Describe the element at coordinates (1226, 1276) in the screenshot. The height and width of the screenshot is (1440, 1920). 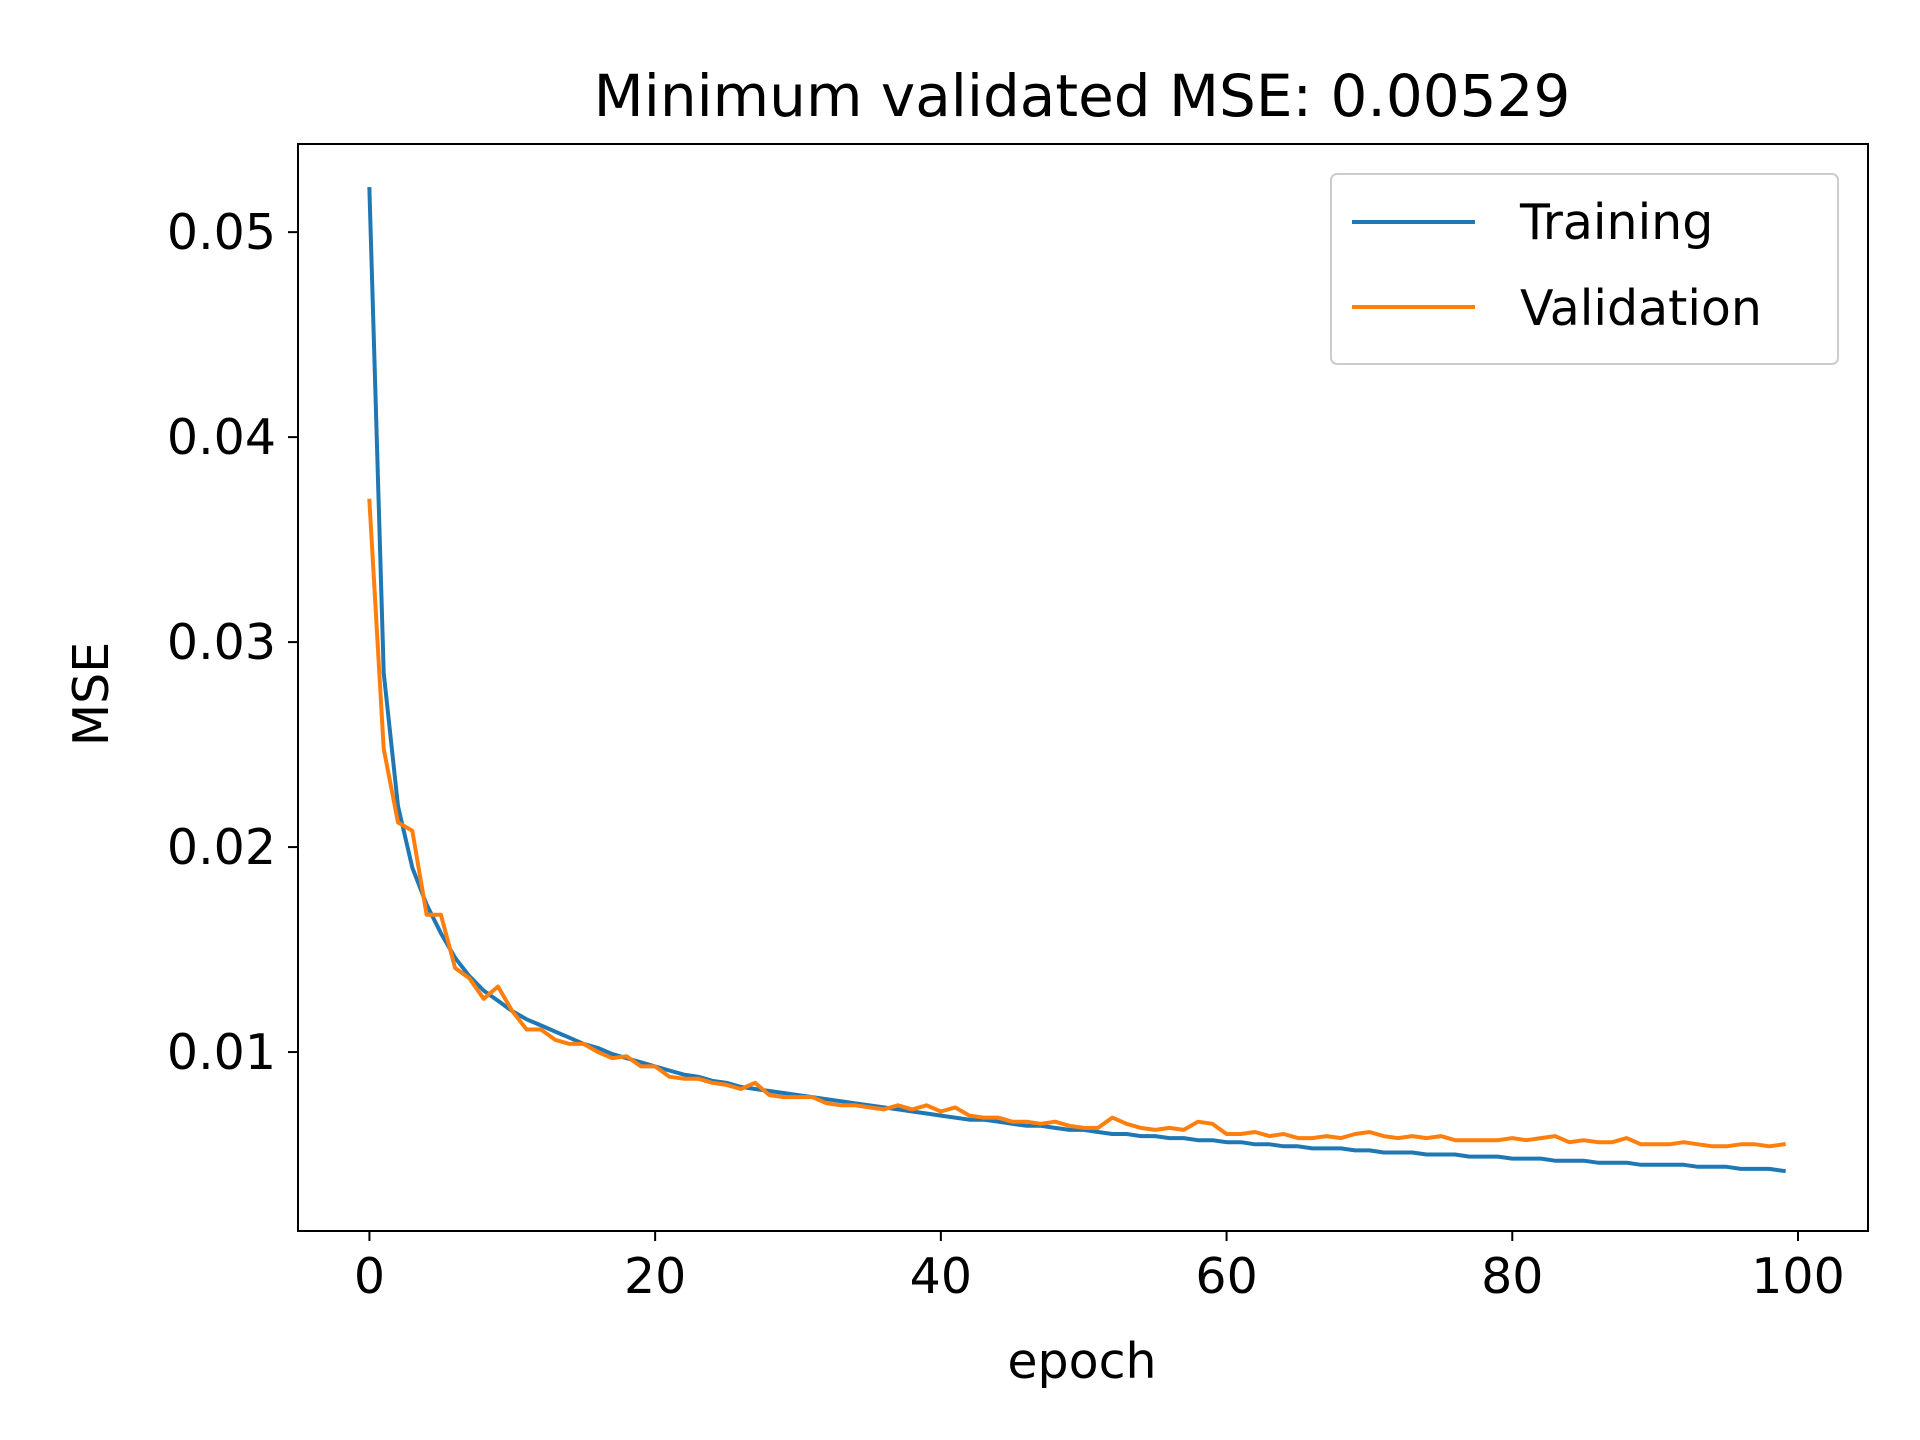
I see `x-tick-label: 60` at that location.